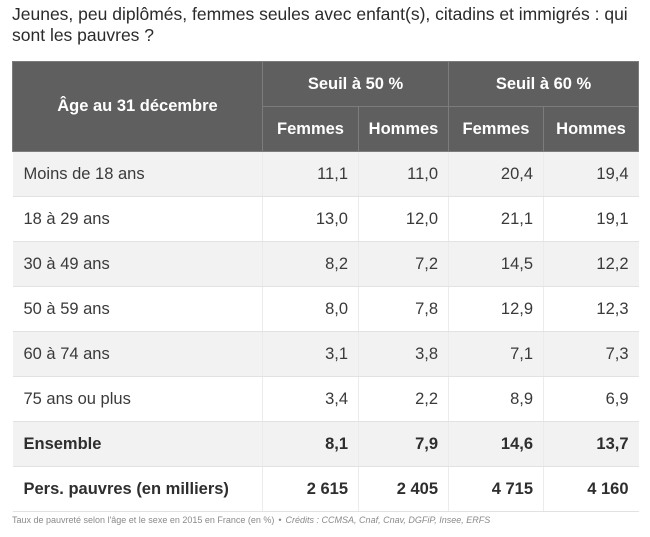 The width and height of the screenshot is (650, 537). What do you see at coordinates (403, 174) in the screenshot?
I see `cell-value: 11,0` at bounding box center [403, 174].